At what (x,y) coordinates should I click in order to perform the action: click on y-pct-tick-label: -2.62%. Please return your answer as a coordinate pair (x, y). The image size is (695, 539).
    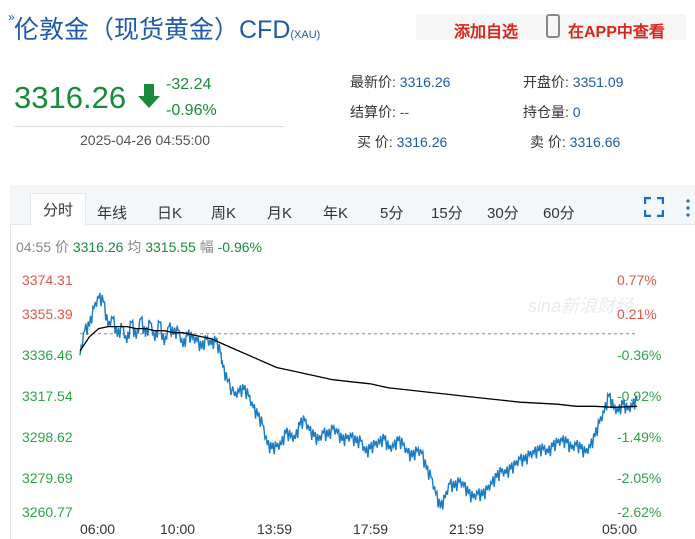
    Looking at the image, I should click on (639, 512).